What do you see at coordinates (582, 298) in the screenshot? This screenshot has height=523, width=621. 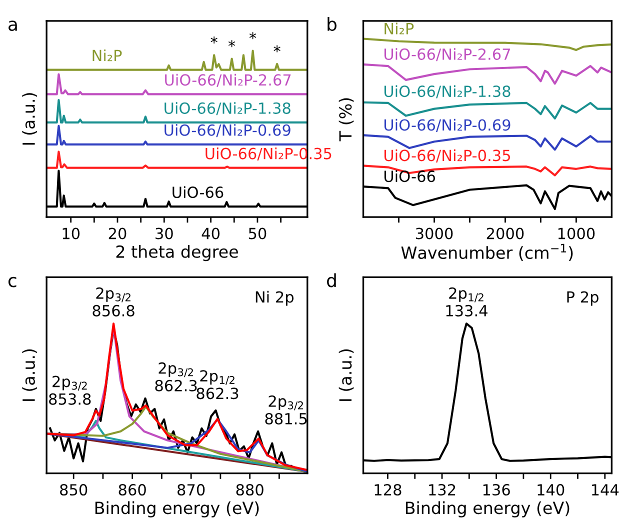 I see `text: P 2p` at bounding box center [582, 298].